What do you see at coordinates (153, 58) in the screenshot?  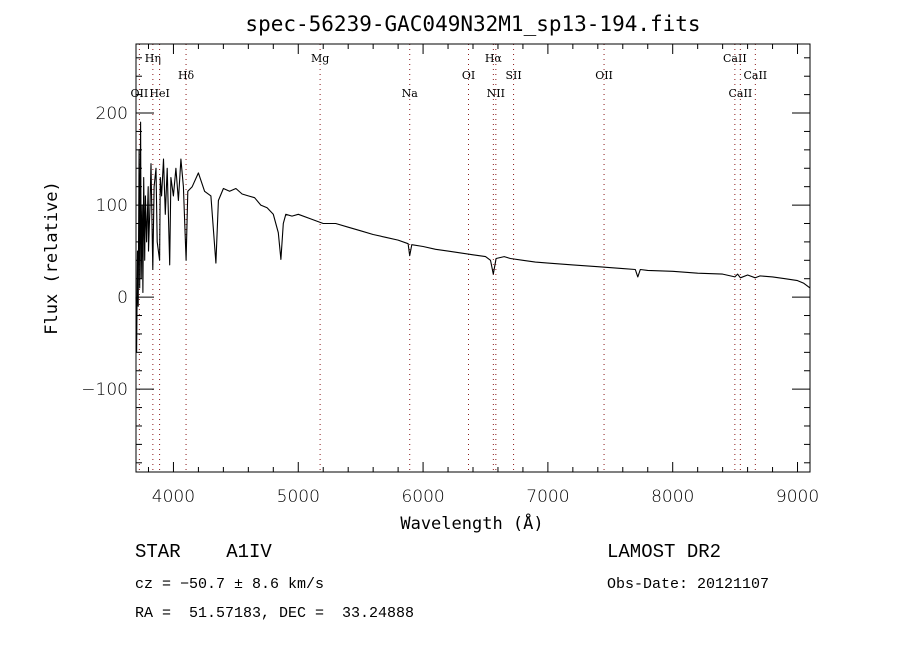 I see `marker-label: Hη` at bounding box center [153, 58].